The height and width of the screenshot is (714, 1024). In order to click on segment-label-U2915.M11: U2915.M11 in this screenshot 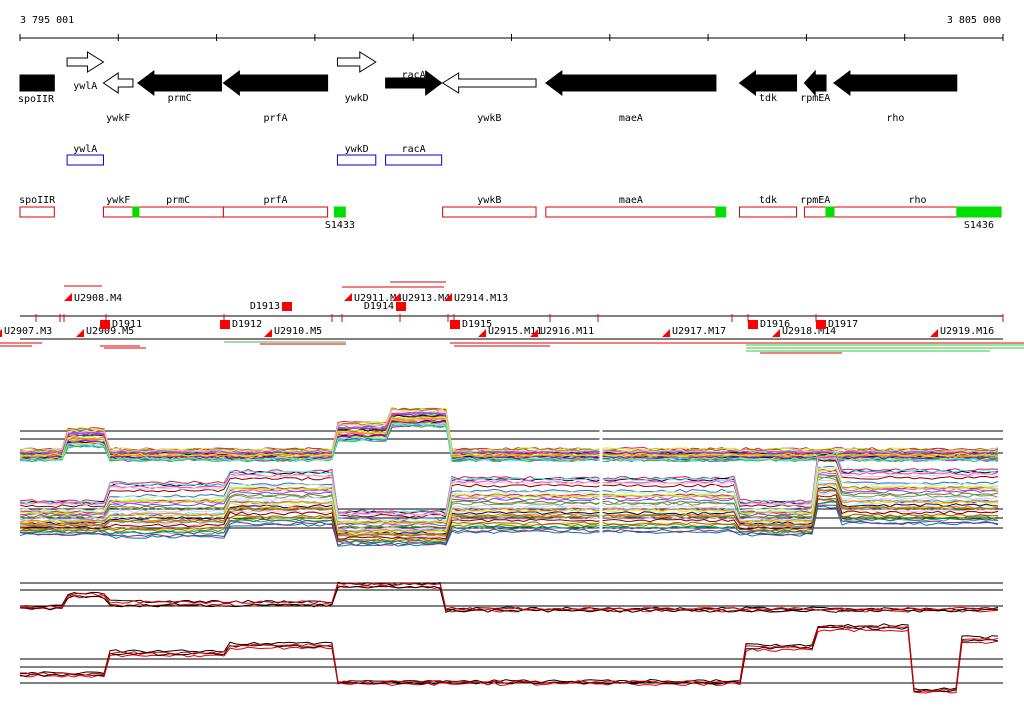, I will do `click(515, 331)`.